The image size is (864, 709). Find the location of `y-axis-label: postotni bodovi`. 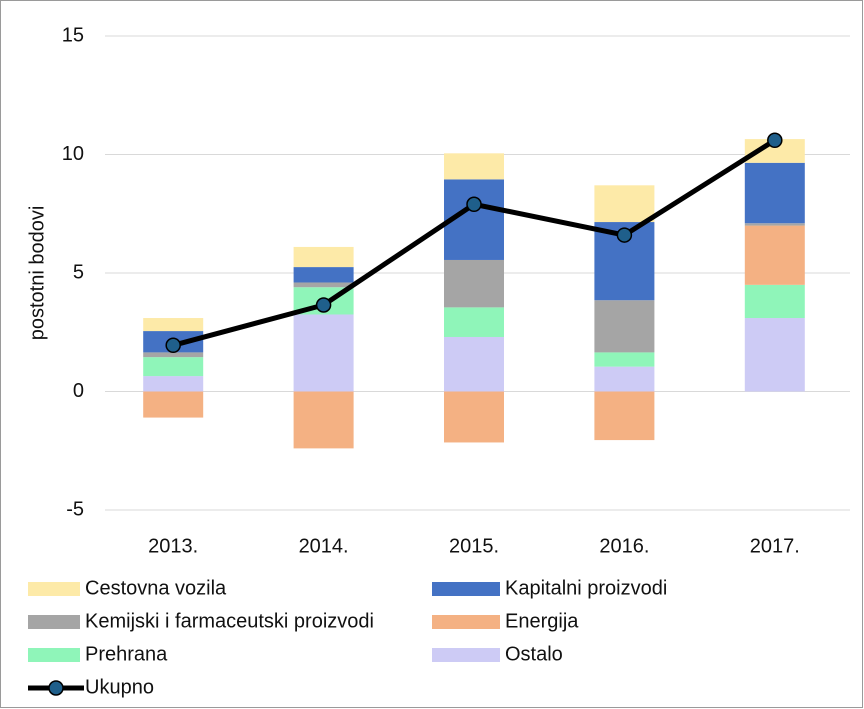

y-axis-label: postotni bodovi is located at coordinates (37, 273).